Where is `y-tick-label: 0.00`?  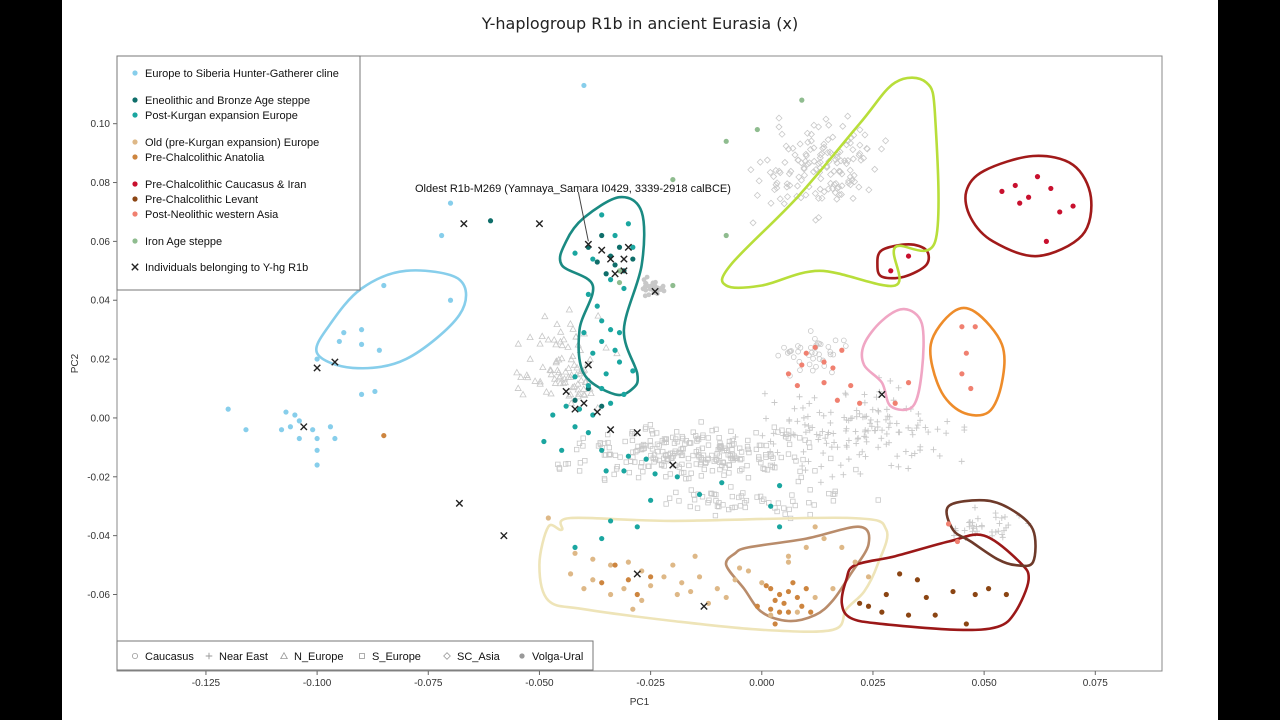 y-tick-label: 0.00 is located at coordinates (101, 418).